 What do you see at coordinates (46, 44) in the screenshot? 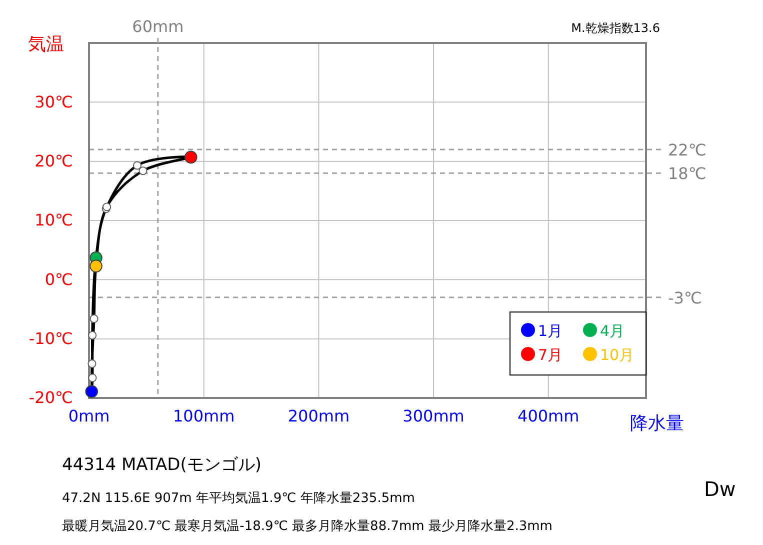
I see `y-axis-title: 気温` at bounding box center [46, 44].